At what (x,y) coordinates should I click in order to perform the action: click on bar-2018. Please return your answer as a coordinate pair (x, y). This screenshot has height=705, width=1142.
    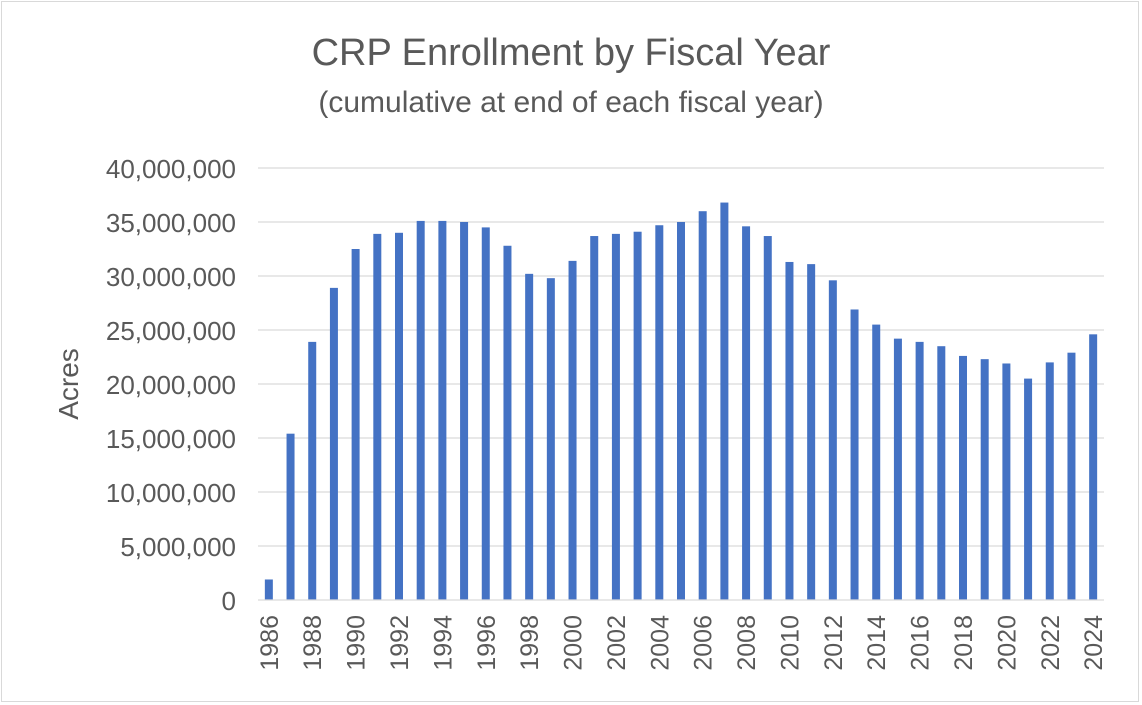
    Looking at the image, I should click on (963, 477).